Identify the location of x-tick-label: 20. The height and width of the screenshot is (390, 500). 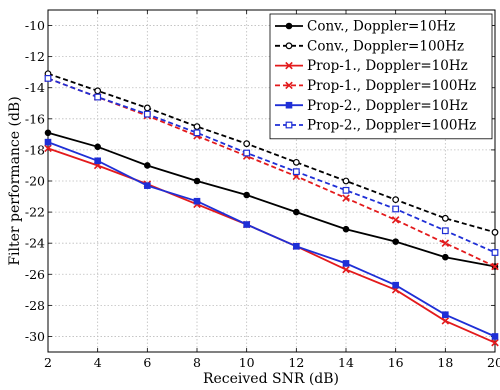
(493, 362).